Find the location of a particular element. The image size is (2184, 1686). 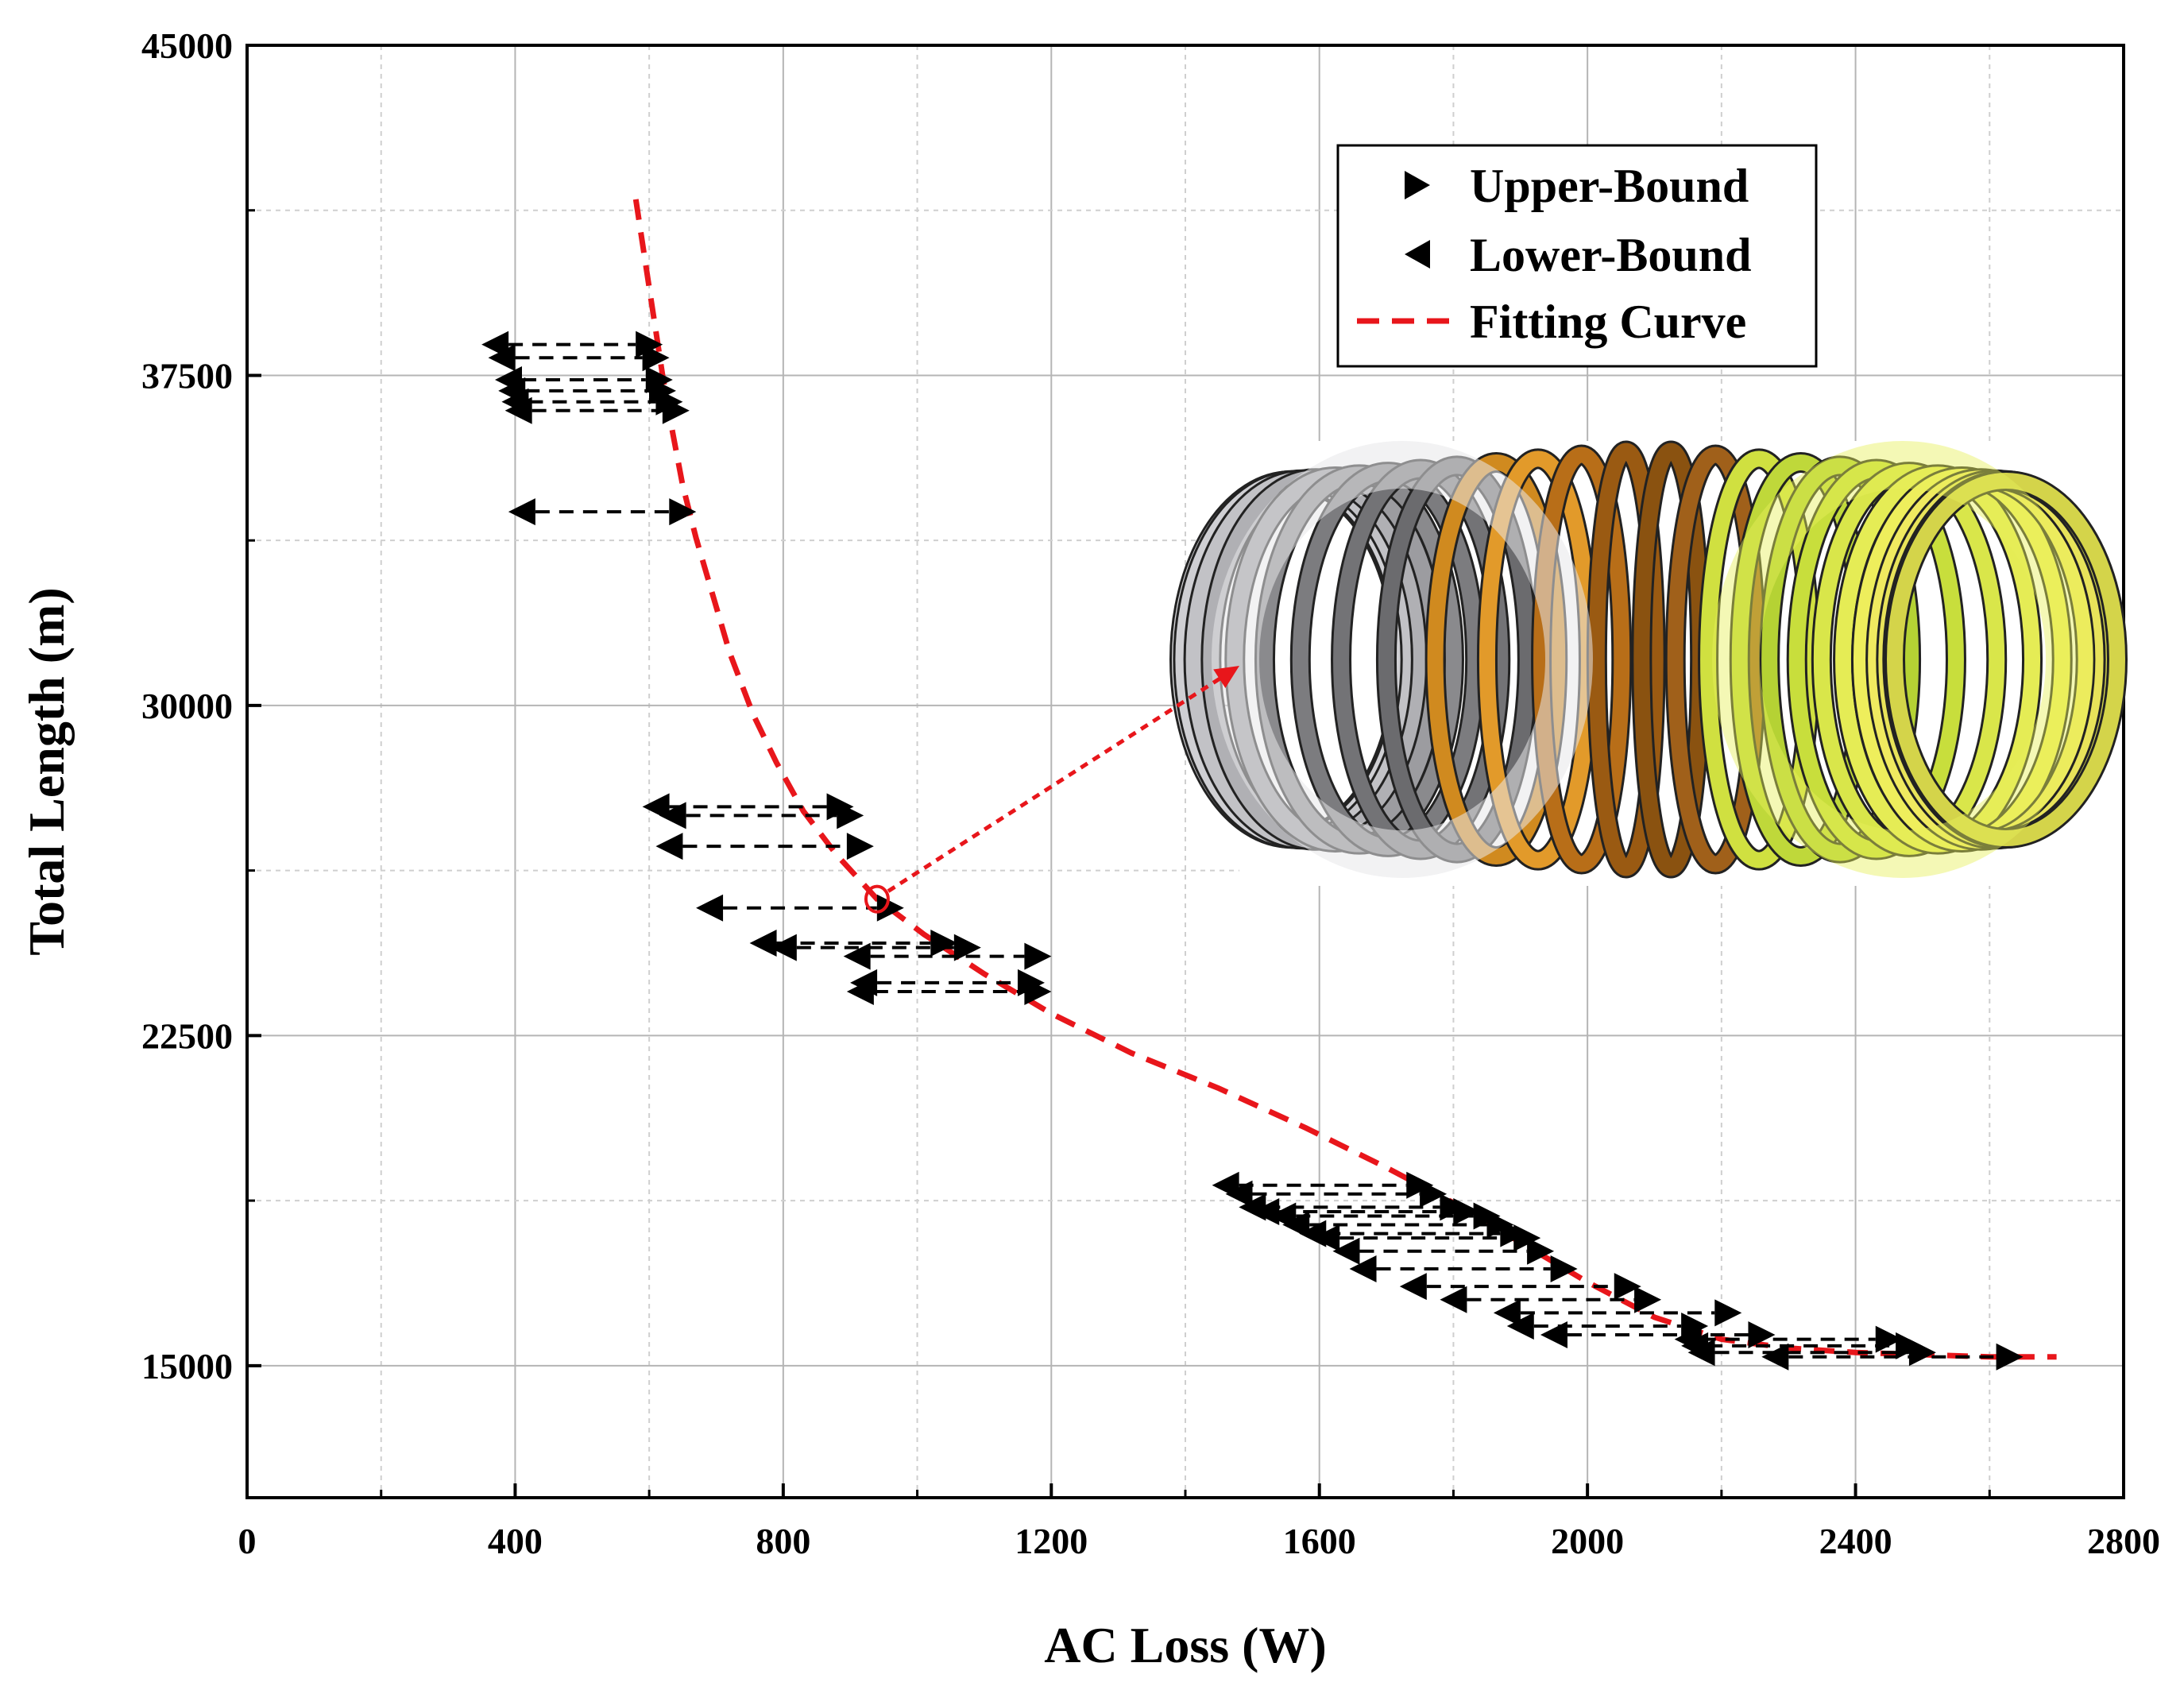

y-tick-label: 45000 is located at coordinates (187, 46).